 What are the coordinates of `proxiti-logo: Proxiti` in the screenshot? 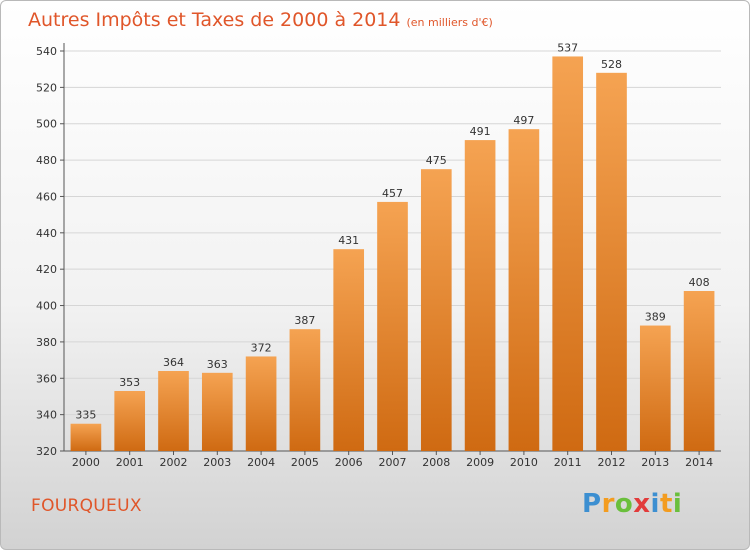 It's located at (632, 504).